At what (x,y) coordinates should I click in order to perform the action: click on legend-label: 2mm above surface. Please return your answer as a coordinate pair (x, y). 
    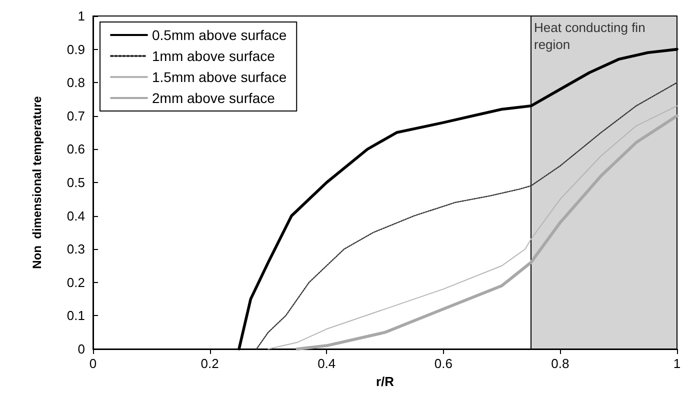
    Looking at the image, I should click on (214, 98).